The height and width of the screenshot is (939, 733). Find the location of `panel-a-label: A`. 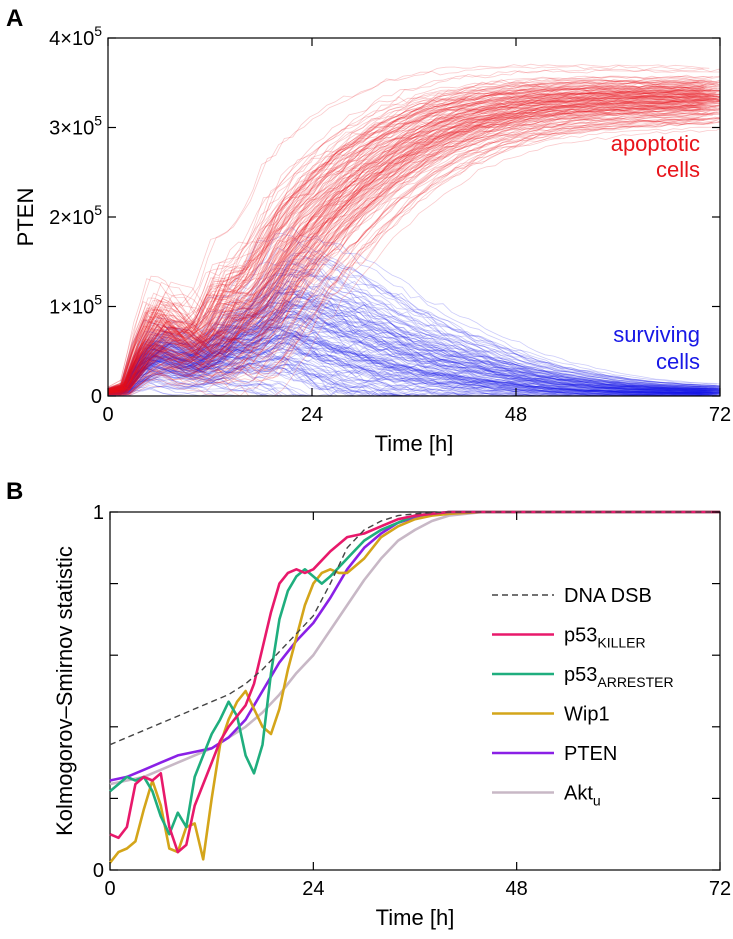

panel-a-label: A is located at coordinates (14, 18).